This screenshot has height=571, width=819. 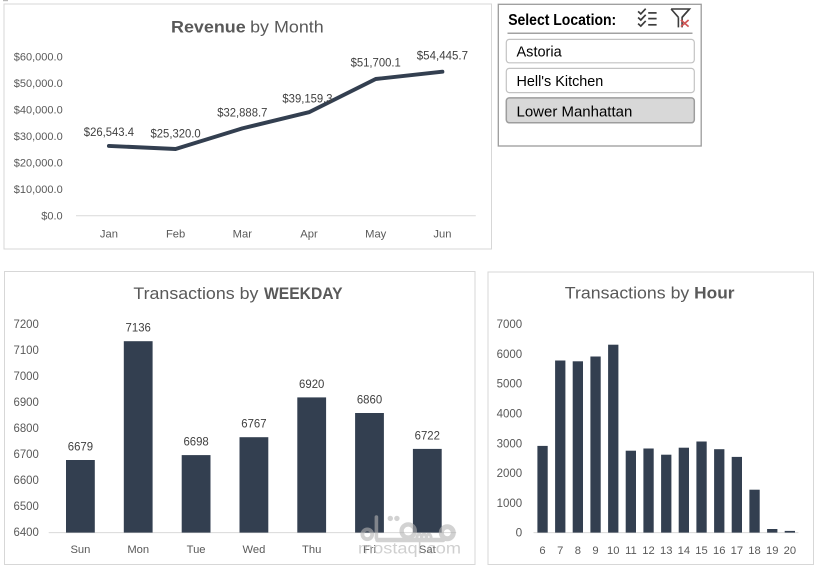 I want to click on svg-text: 6722, so click(x=428, y=435).